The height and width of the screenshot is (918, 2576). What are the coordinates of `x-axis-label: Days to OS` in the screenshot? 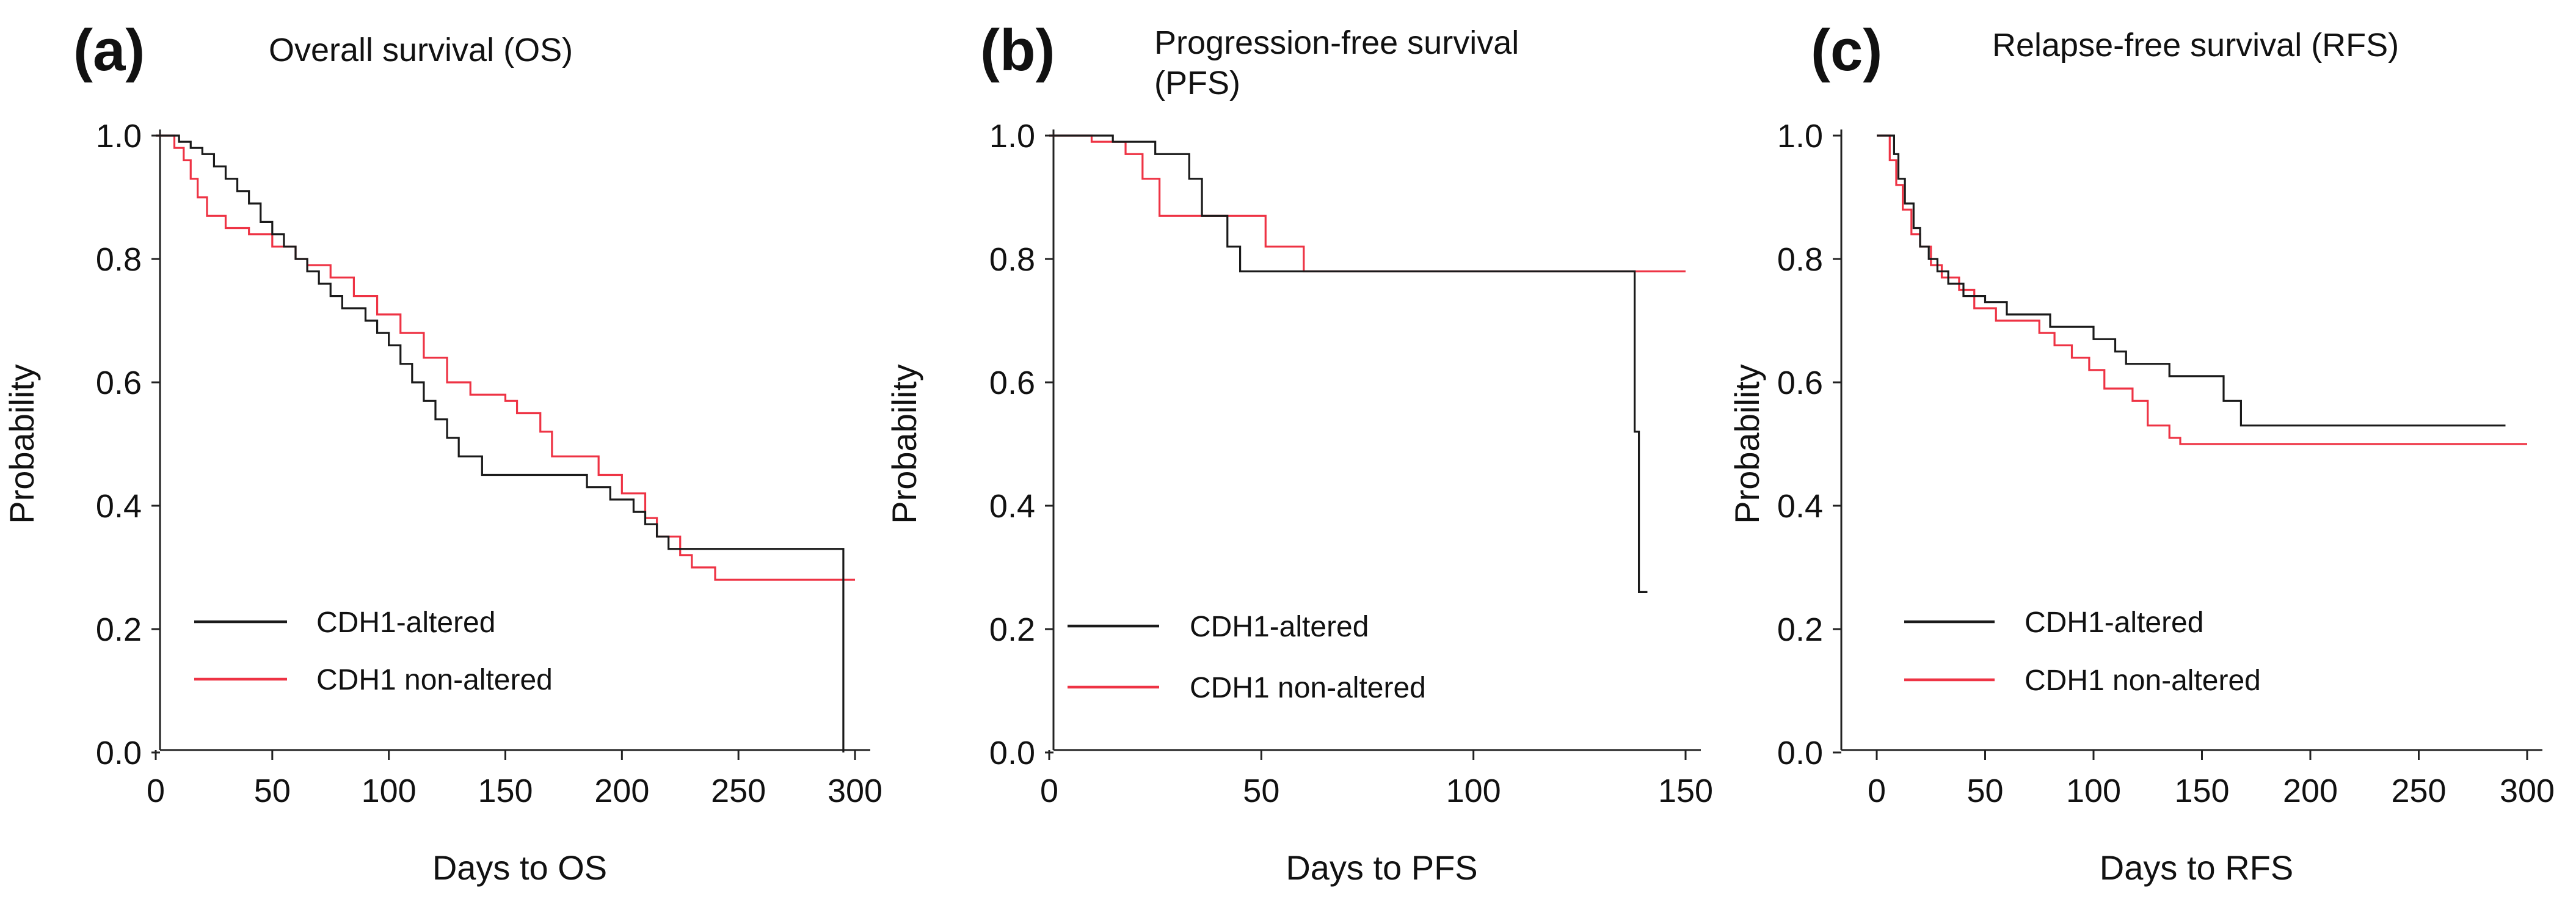 It's located at (519, 867).